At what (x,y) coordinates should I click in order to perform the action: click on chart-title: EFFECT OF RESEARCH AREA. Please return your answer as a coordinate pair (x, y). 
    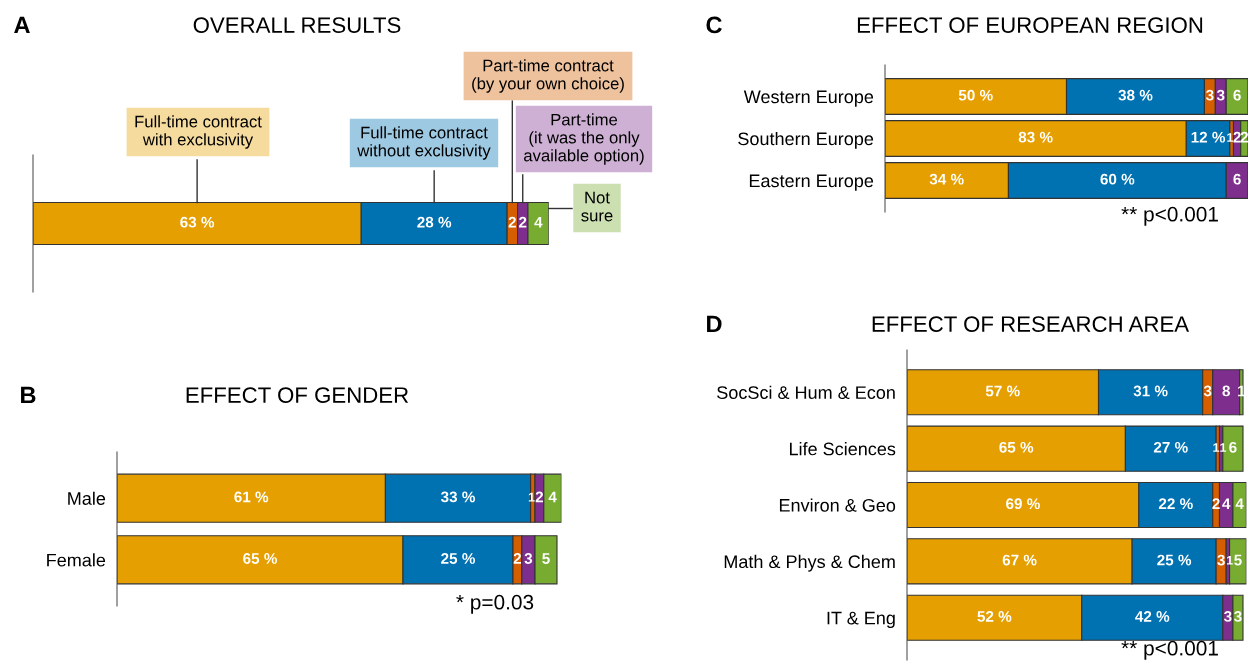
    Looking at the image, I should click on (1031, 324).